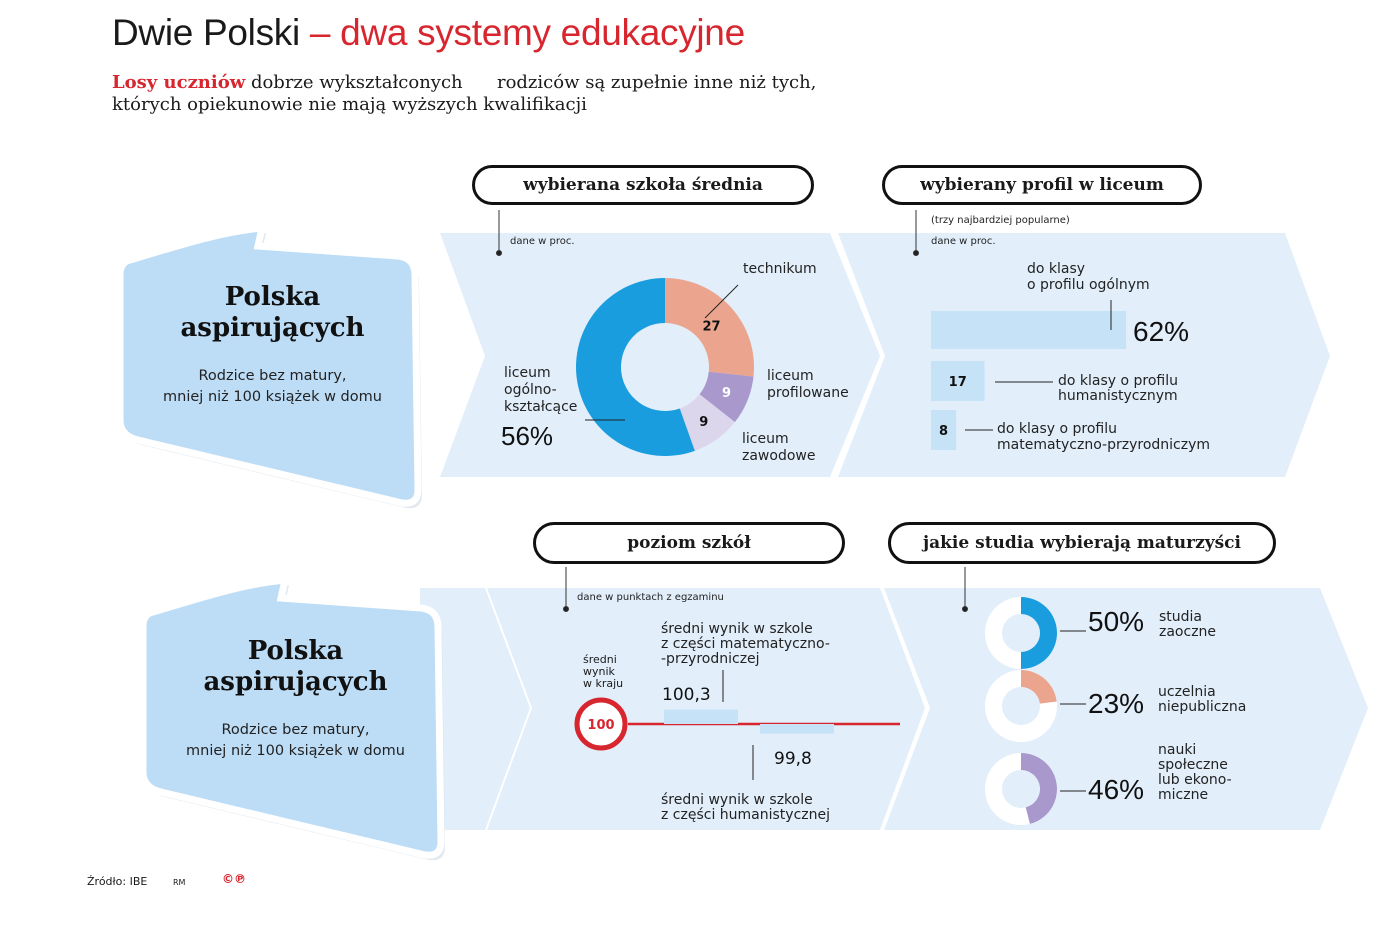 The image size is (1400, 933). What do you see at coordinates (179, 82) in the screenshot?
I see `subtitle-highlight: Losy uczniów` at bounding box center [179, 82].